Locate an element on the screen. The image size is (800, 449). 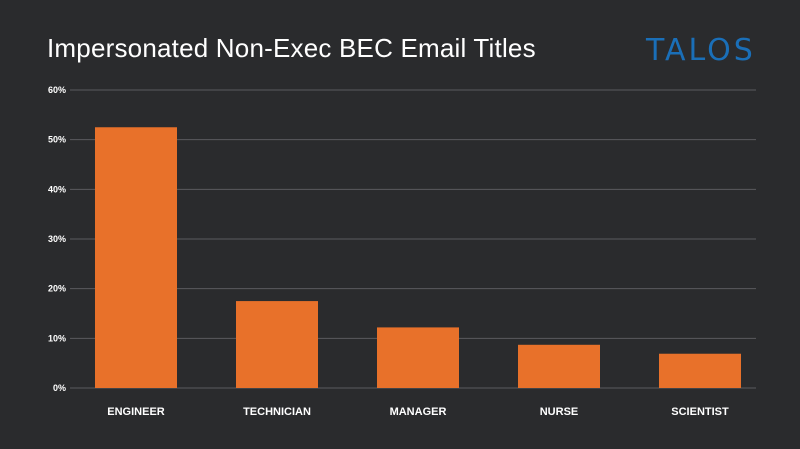
y-tick-label: 0% is located at coordinates (59, 388).